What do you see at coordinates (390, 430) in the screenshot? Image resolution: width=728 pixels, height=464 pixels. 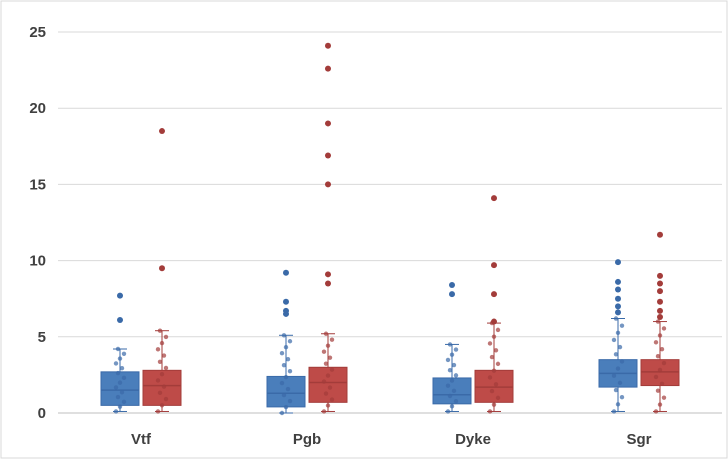 I see `x-axis: Vtf Pgb Dyke Sgr` at bounding box center [390, 430].